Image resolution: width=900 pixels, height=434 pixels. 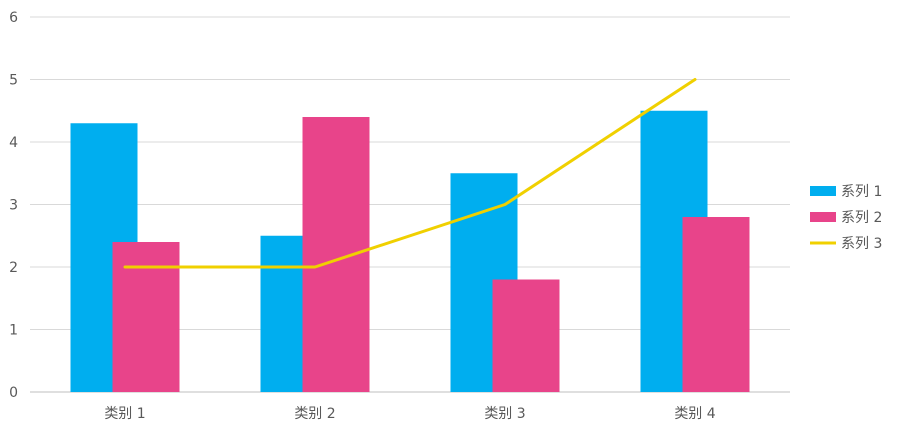 I want to click on legend-label: 系列 2, so click(x=861, y=218).